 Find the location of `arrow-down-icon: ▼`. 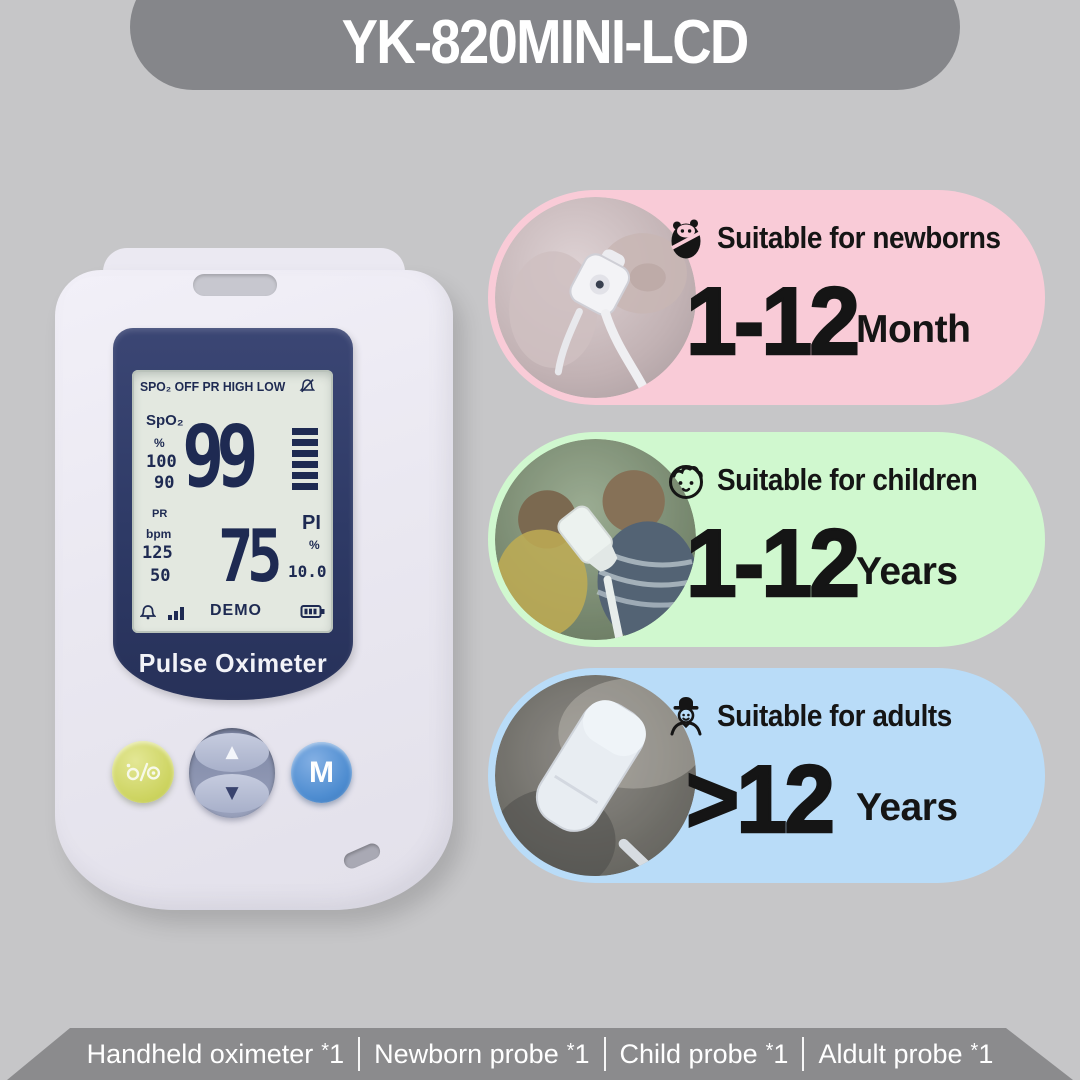

arrow-down-icon: ▼ is located at coordinates (232, 793).